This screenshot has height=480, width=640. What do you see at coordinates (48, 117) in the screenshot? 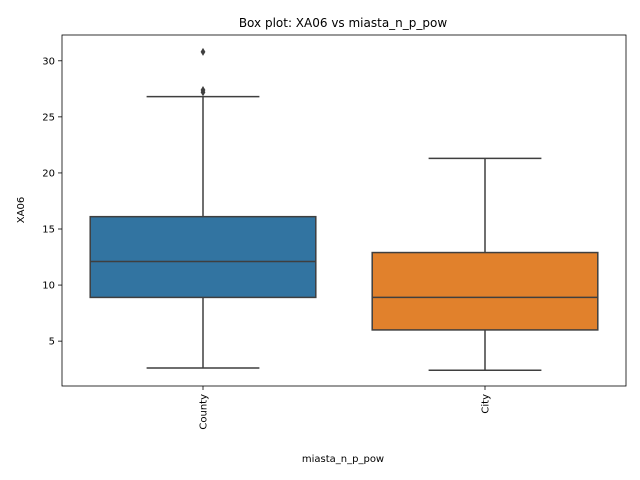
I see `y-tick-label: 25` at bounding box center [48, 117].